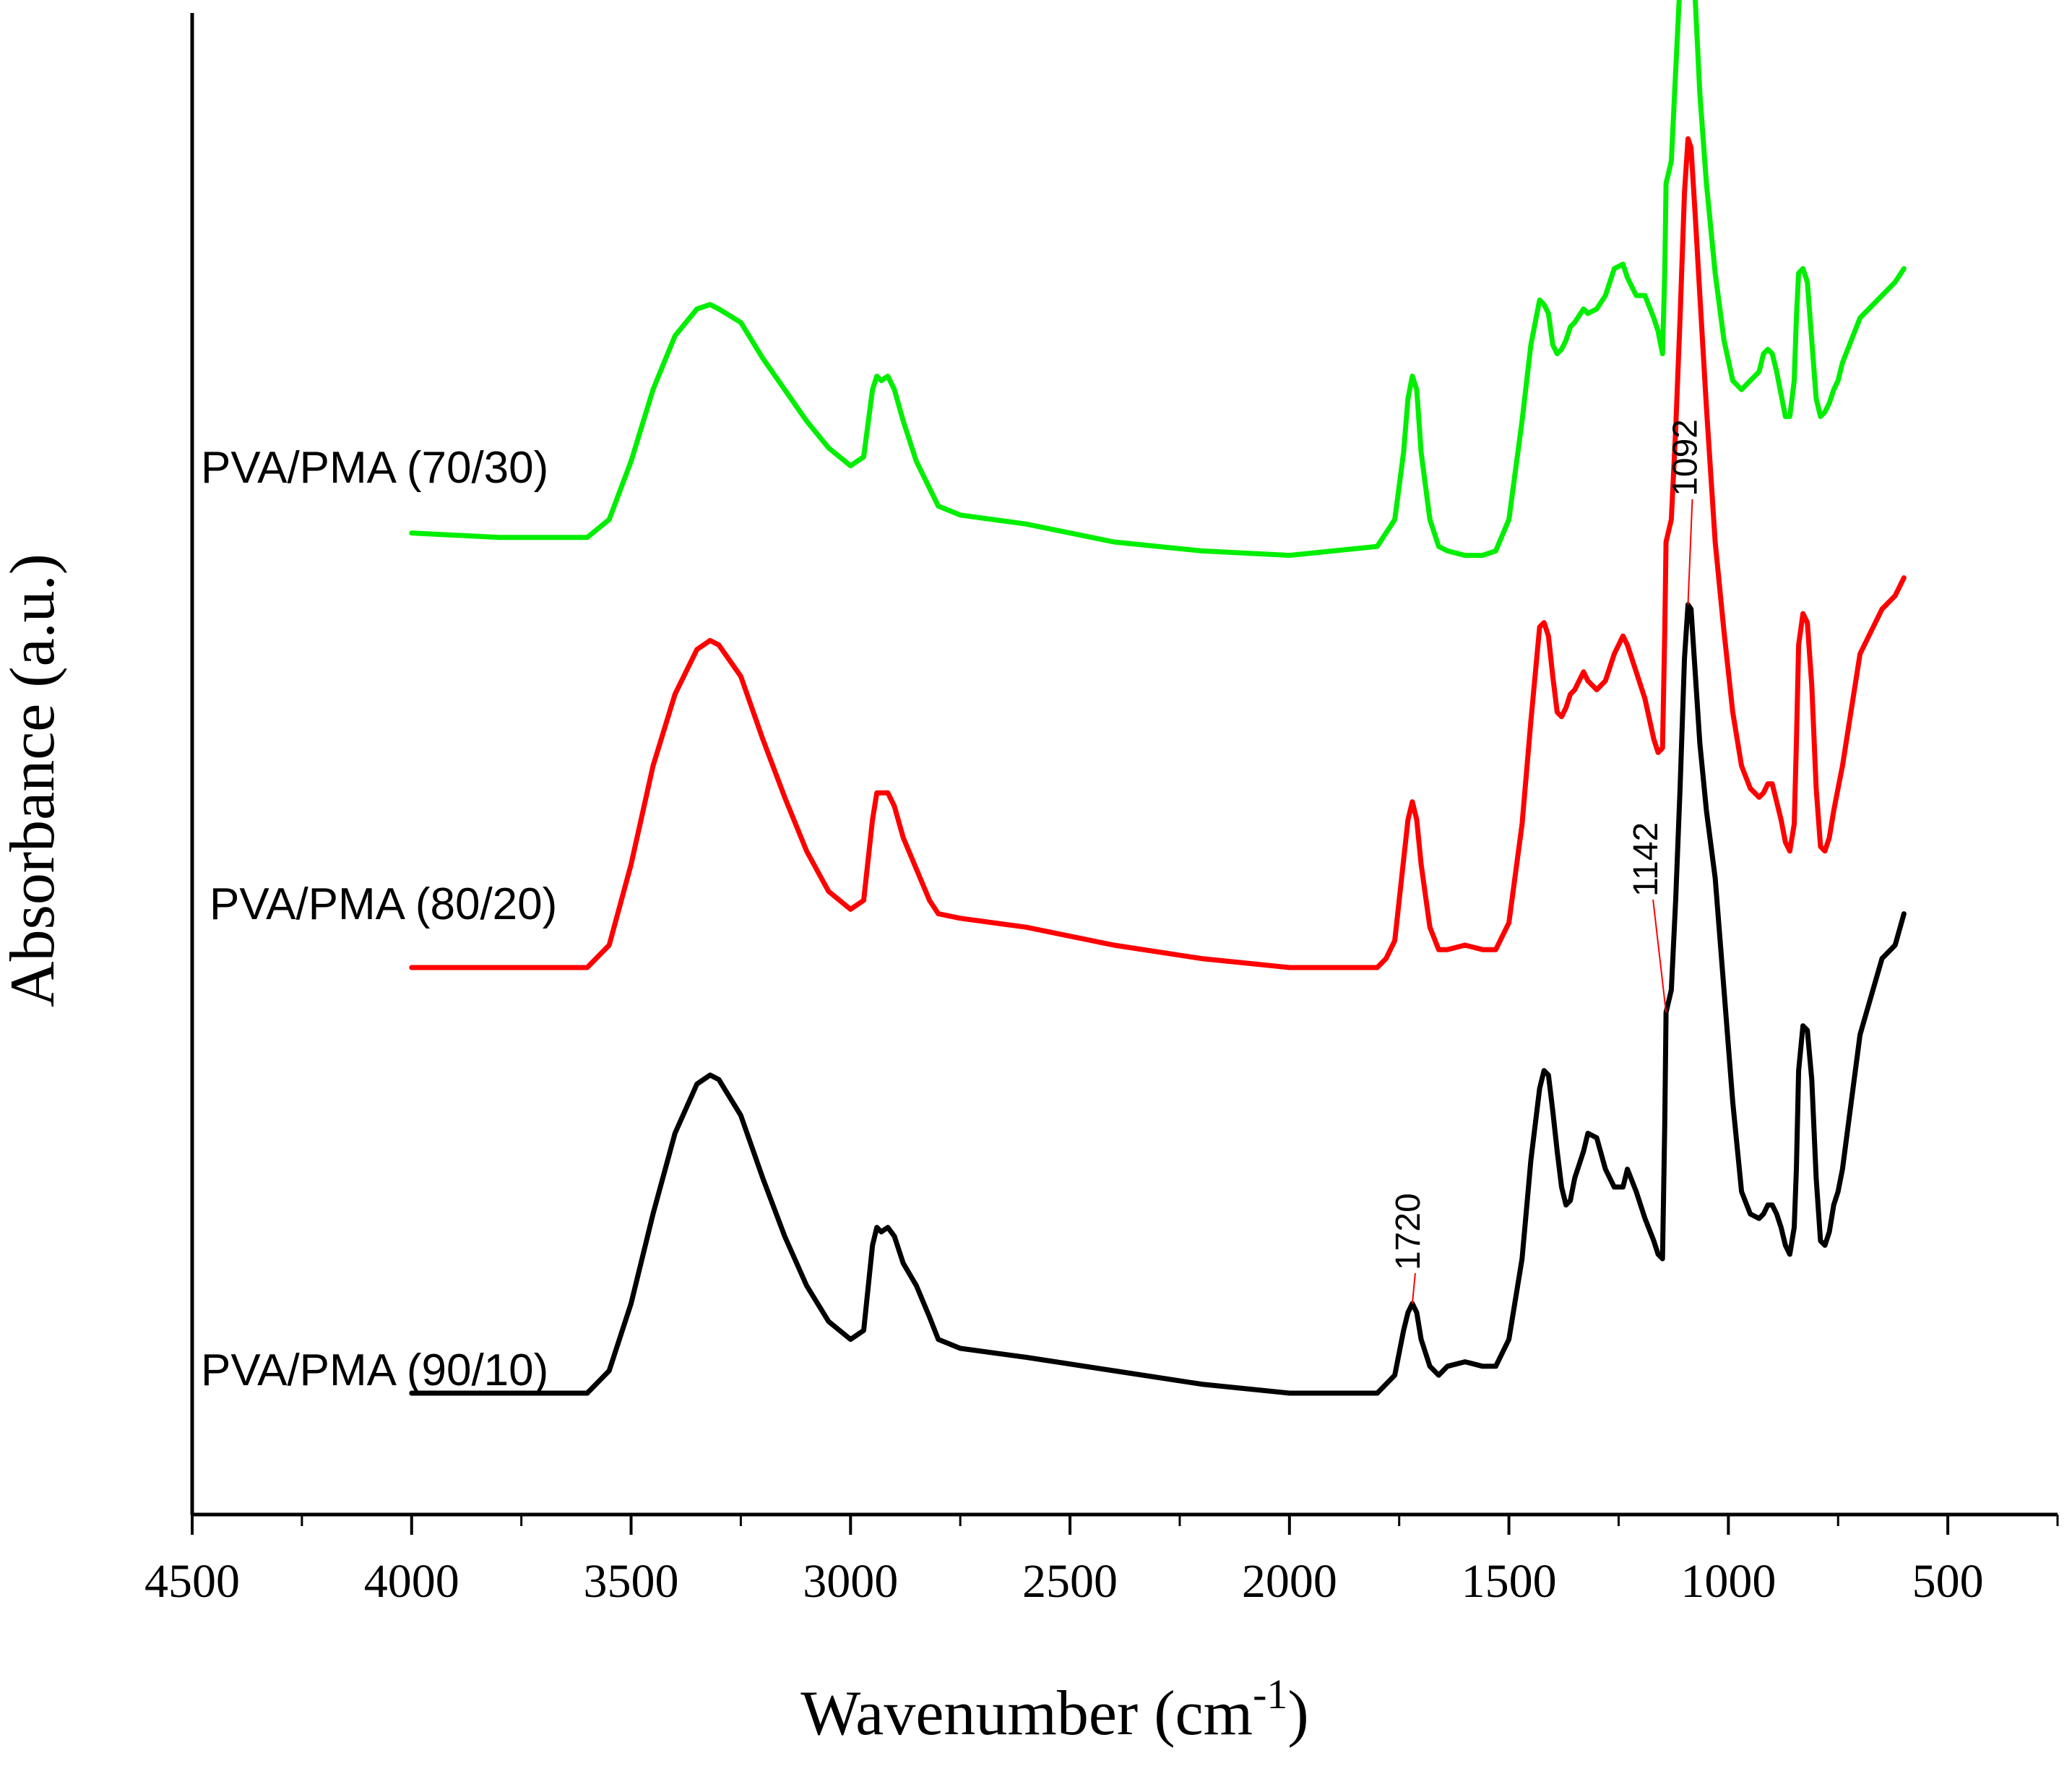 The image size is (2072, 1766). I want to click on series-label-2: PVA/PMA (70/30), so click(375, 468).